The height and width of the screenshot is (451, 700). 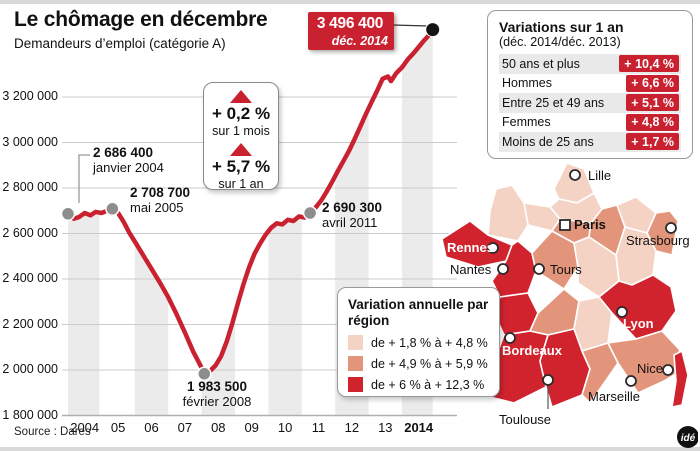 What do you see at coordinates (30, 323) in the screenshot?
I see `y-tick: 2 200 000` at bounding box center [30, 323].